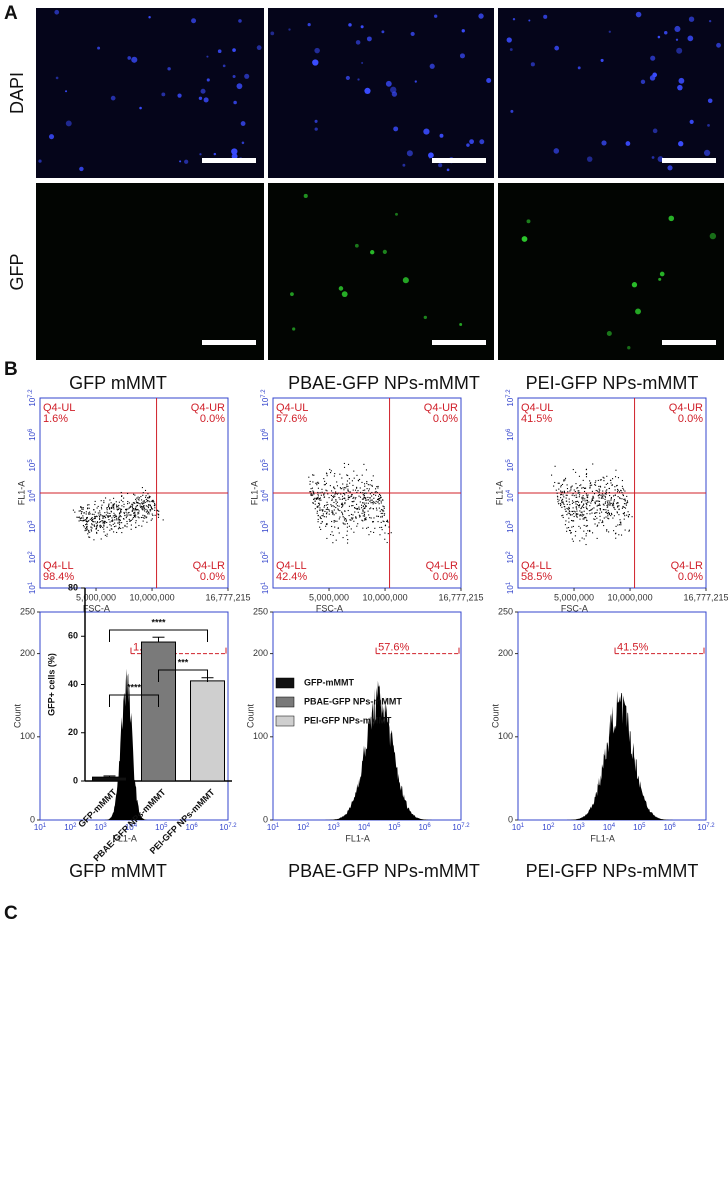 The image size is (728, 1191). What do you see at coordinates (27, 736) in the screenshot?
I see `y-tick-label: 100` at bounding box center [27, 736].